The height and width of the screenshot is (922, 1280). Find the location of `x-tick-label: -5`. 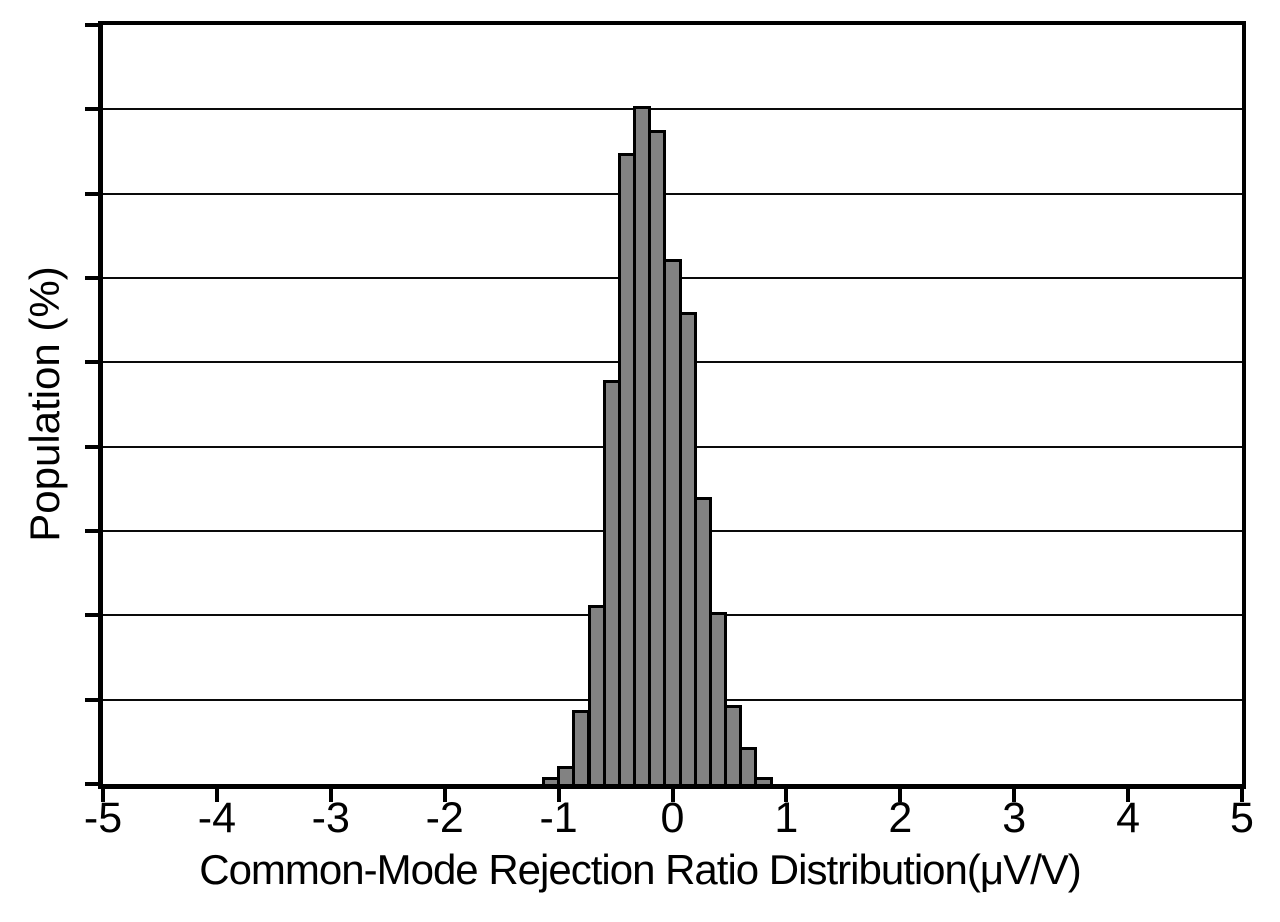

x-tick-label: -5 is located at coordinates (103, 818).